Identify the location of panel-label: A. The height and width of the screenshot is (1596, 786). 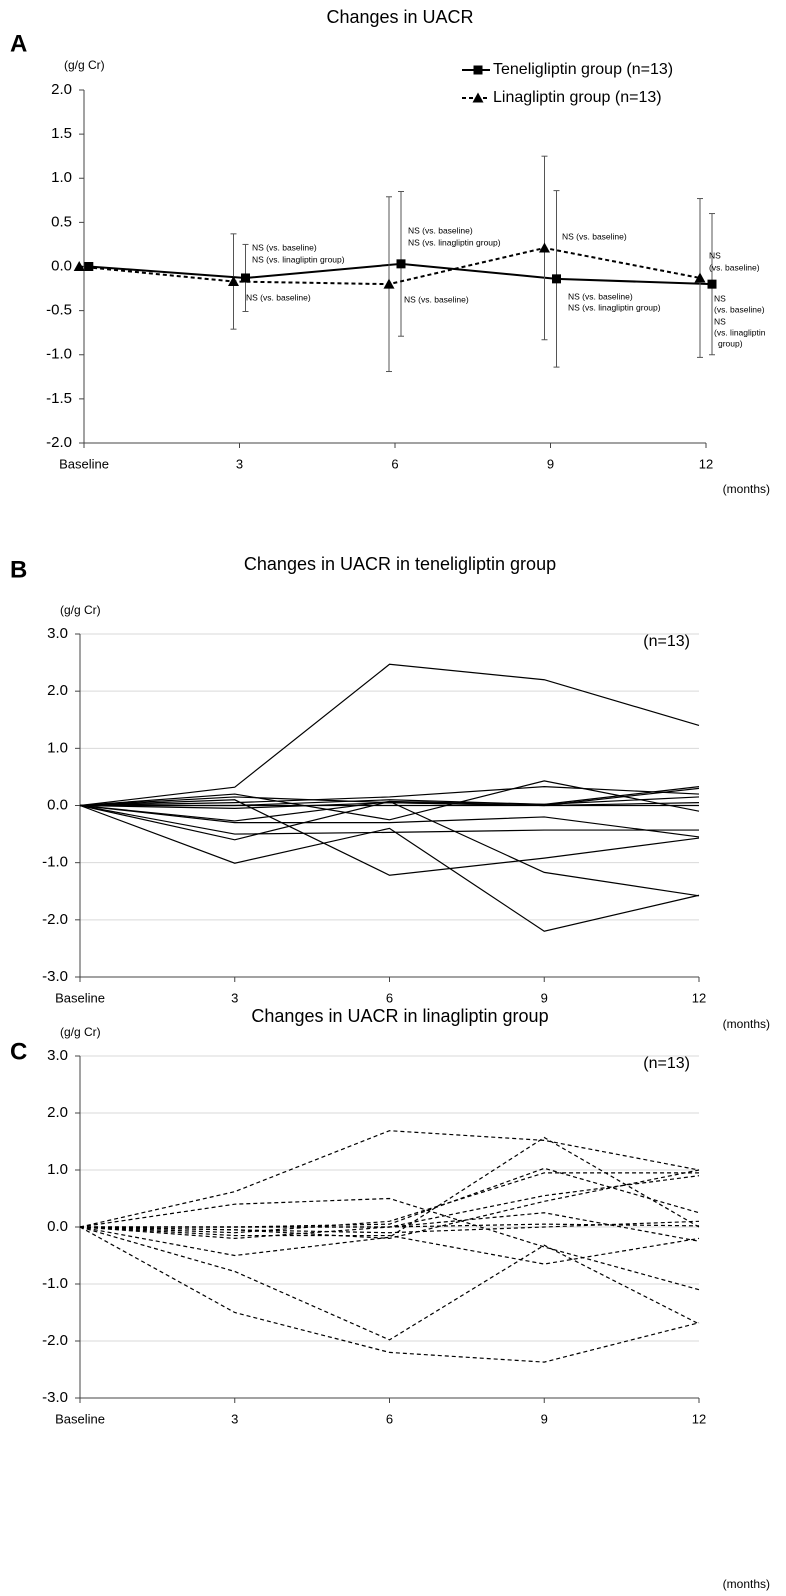
(18, 43).